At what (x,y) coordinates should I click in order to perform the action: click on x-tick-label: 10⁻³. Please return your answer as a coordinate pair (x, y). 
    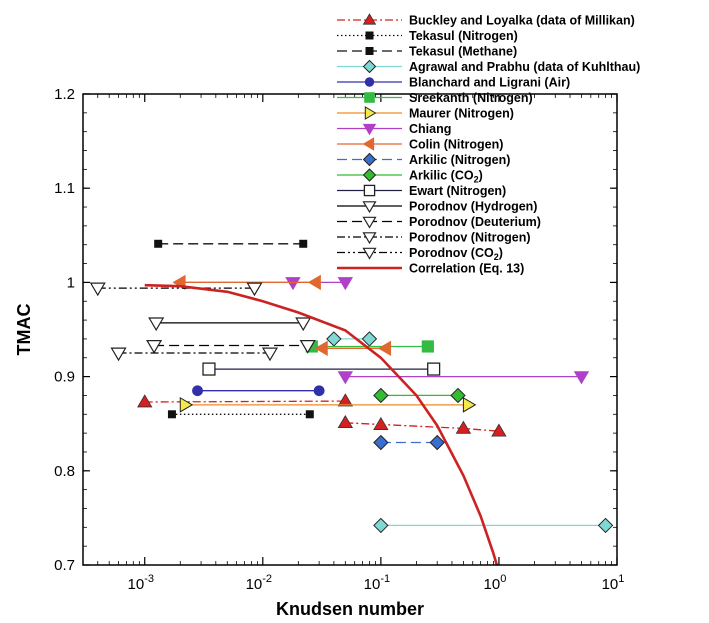
    Looking at the image, I should click on (141, 583).